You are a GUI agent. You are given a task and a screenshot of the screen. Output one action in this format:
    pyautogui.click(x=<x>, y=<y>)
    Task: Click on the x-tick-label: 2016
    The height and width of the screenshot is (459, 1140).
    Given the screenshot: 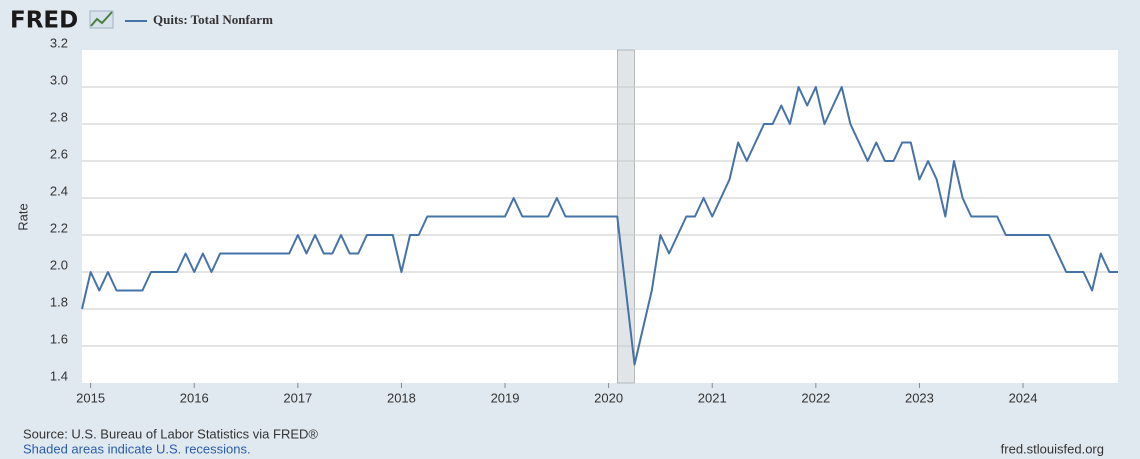 What is the action you would take?
    pyautogui.click(x=194, y=397)
    